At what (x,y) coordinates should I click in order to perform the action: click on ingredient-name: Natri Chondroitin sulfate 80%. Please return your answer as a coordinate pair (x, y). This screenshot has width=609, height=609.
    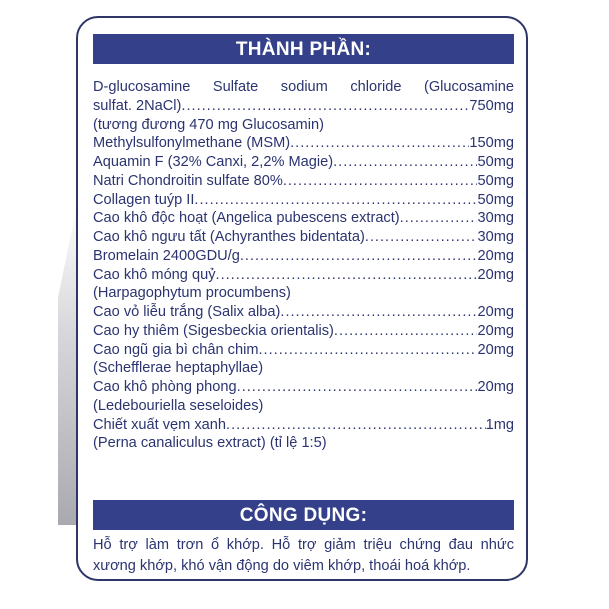
    Looking at the image, I should click on (188, 180).